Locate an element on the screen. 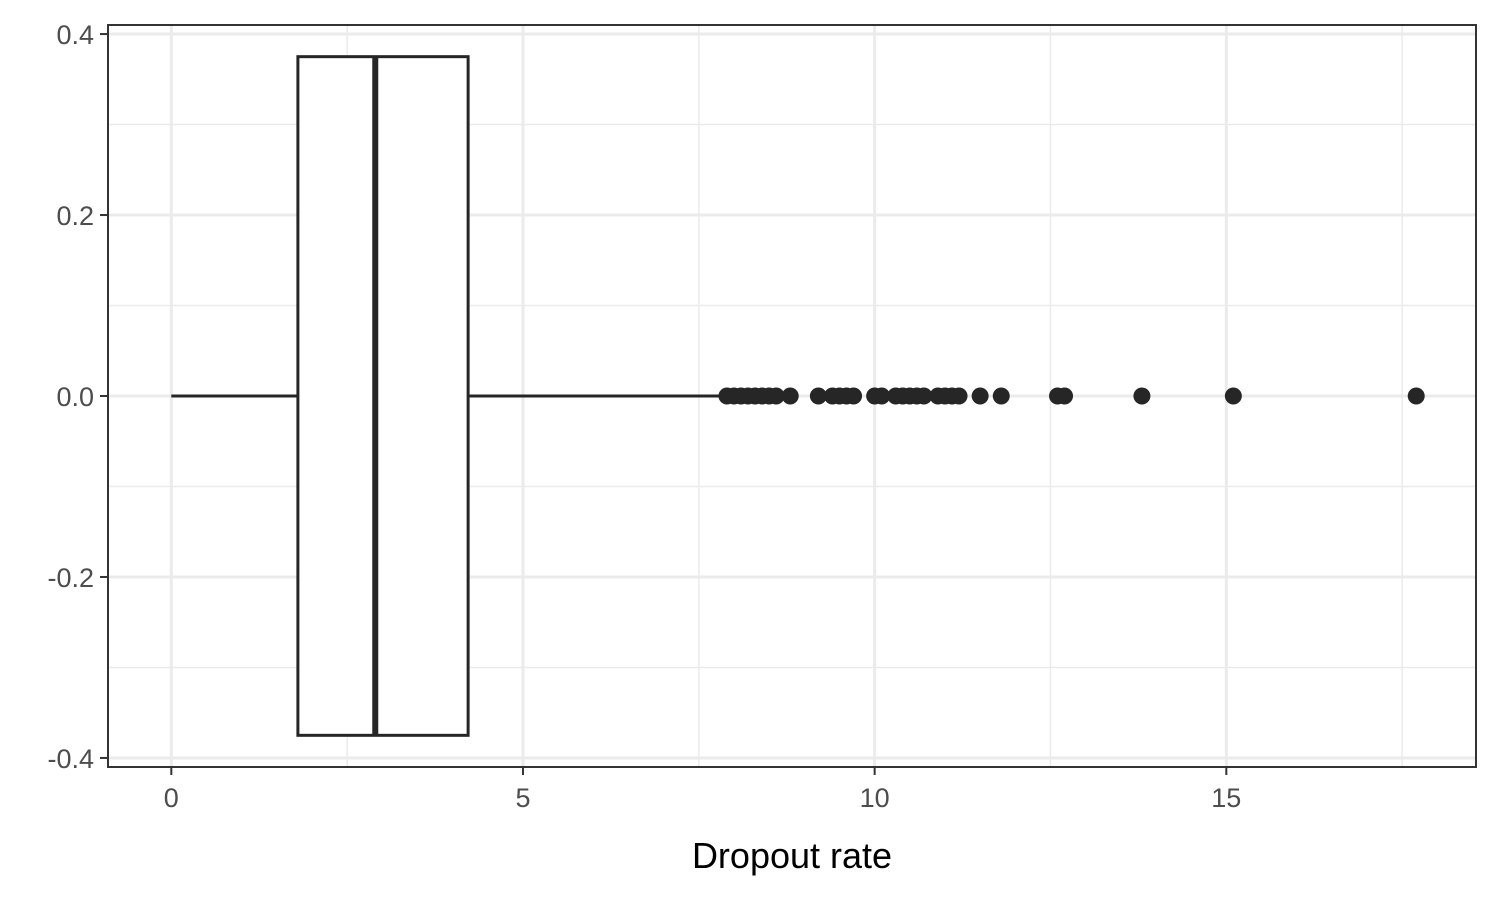 The image size is (1500, 905). y-tick-label: -0.4 is located at coordinates (70, 759).